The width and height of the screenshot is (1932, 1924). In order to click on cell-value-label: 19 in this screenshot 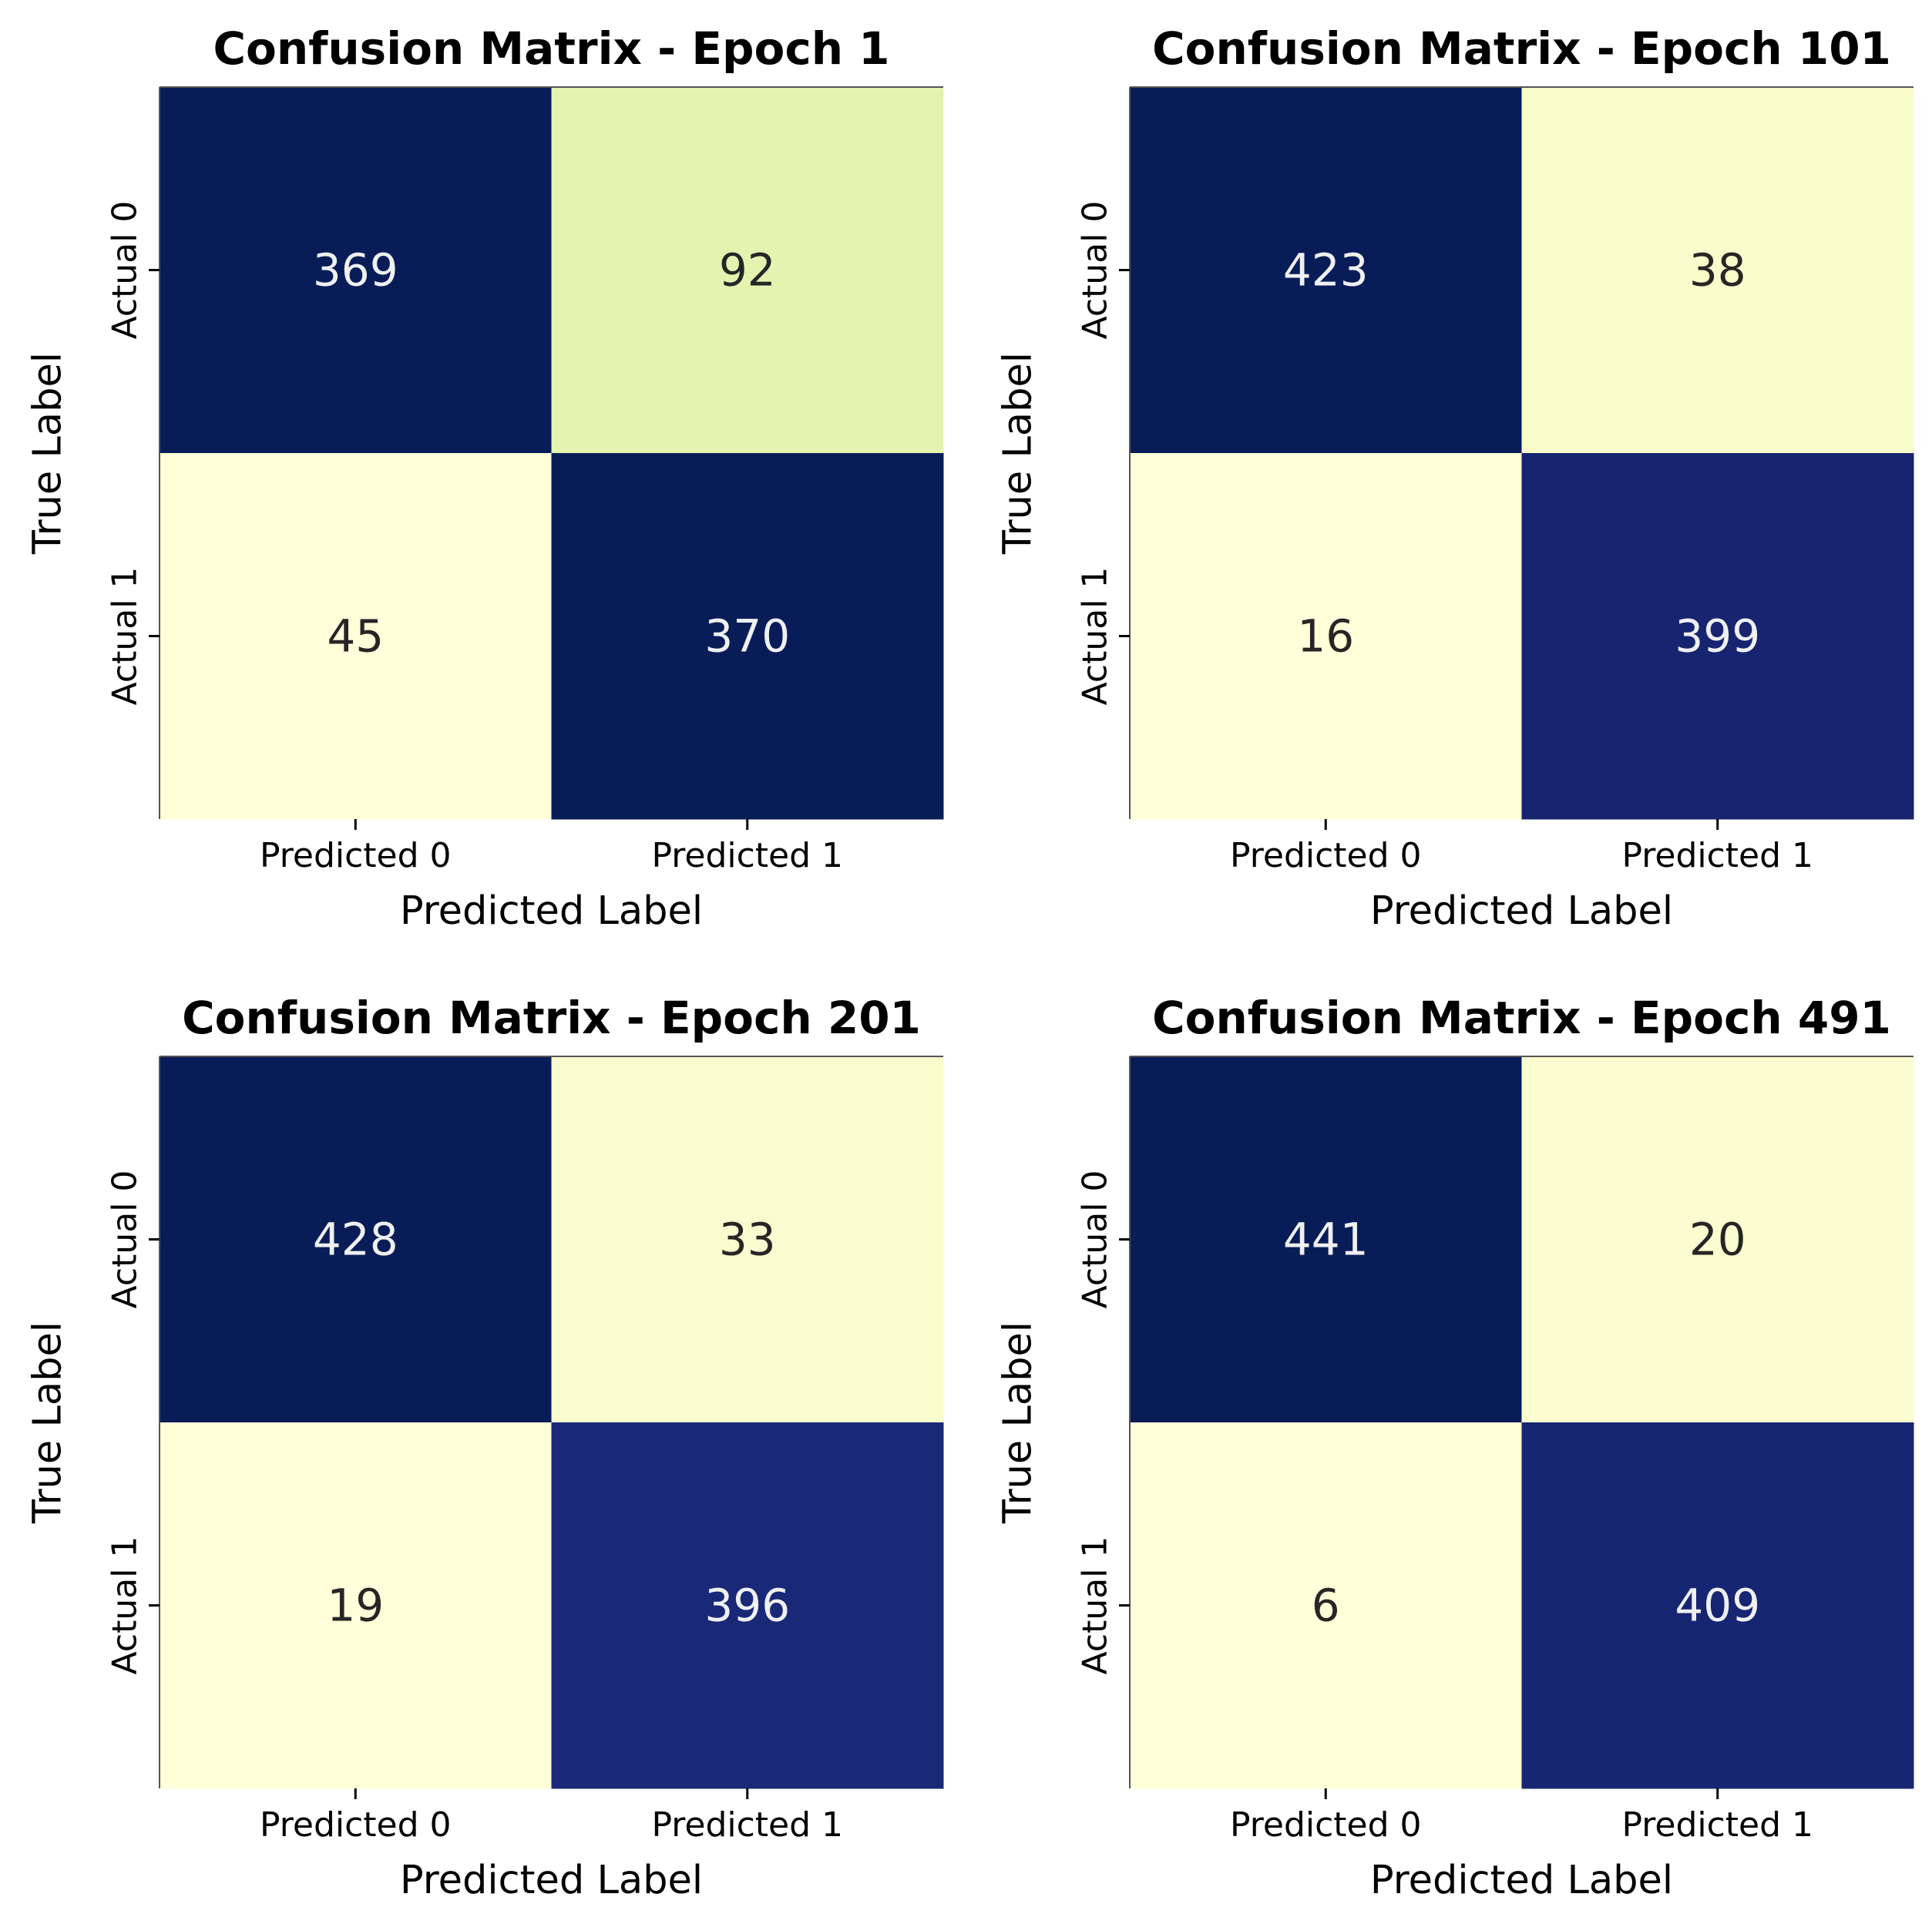, I will do `click(356, 1606)`.